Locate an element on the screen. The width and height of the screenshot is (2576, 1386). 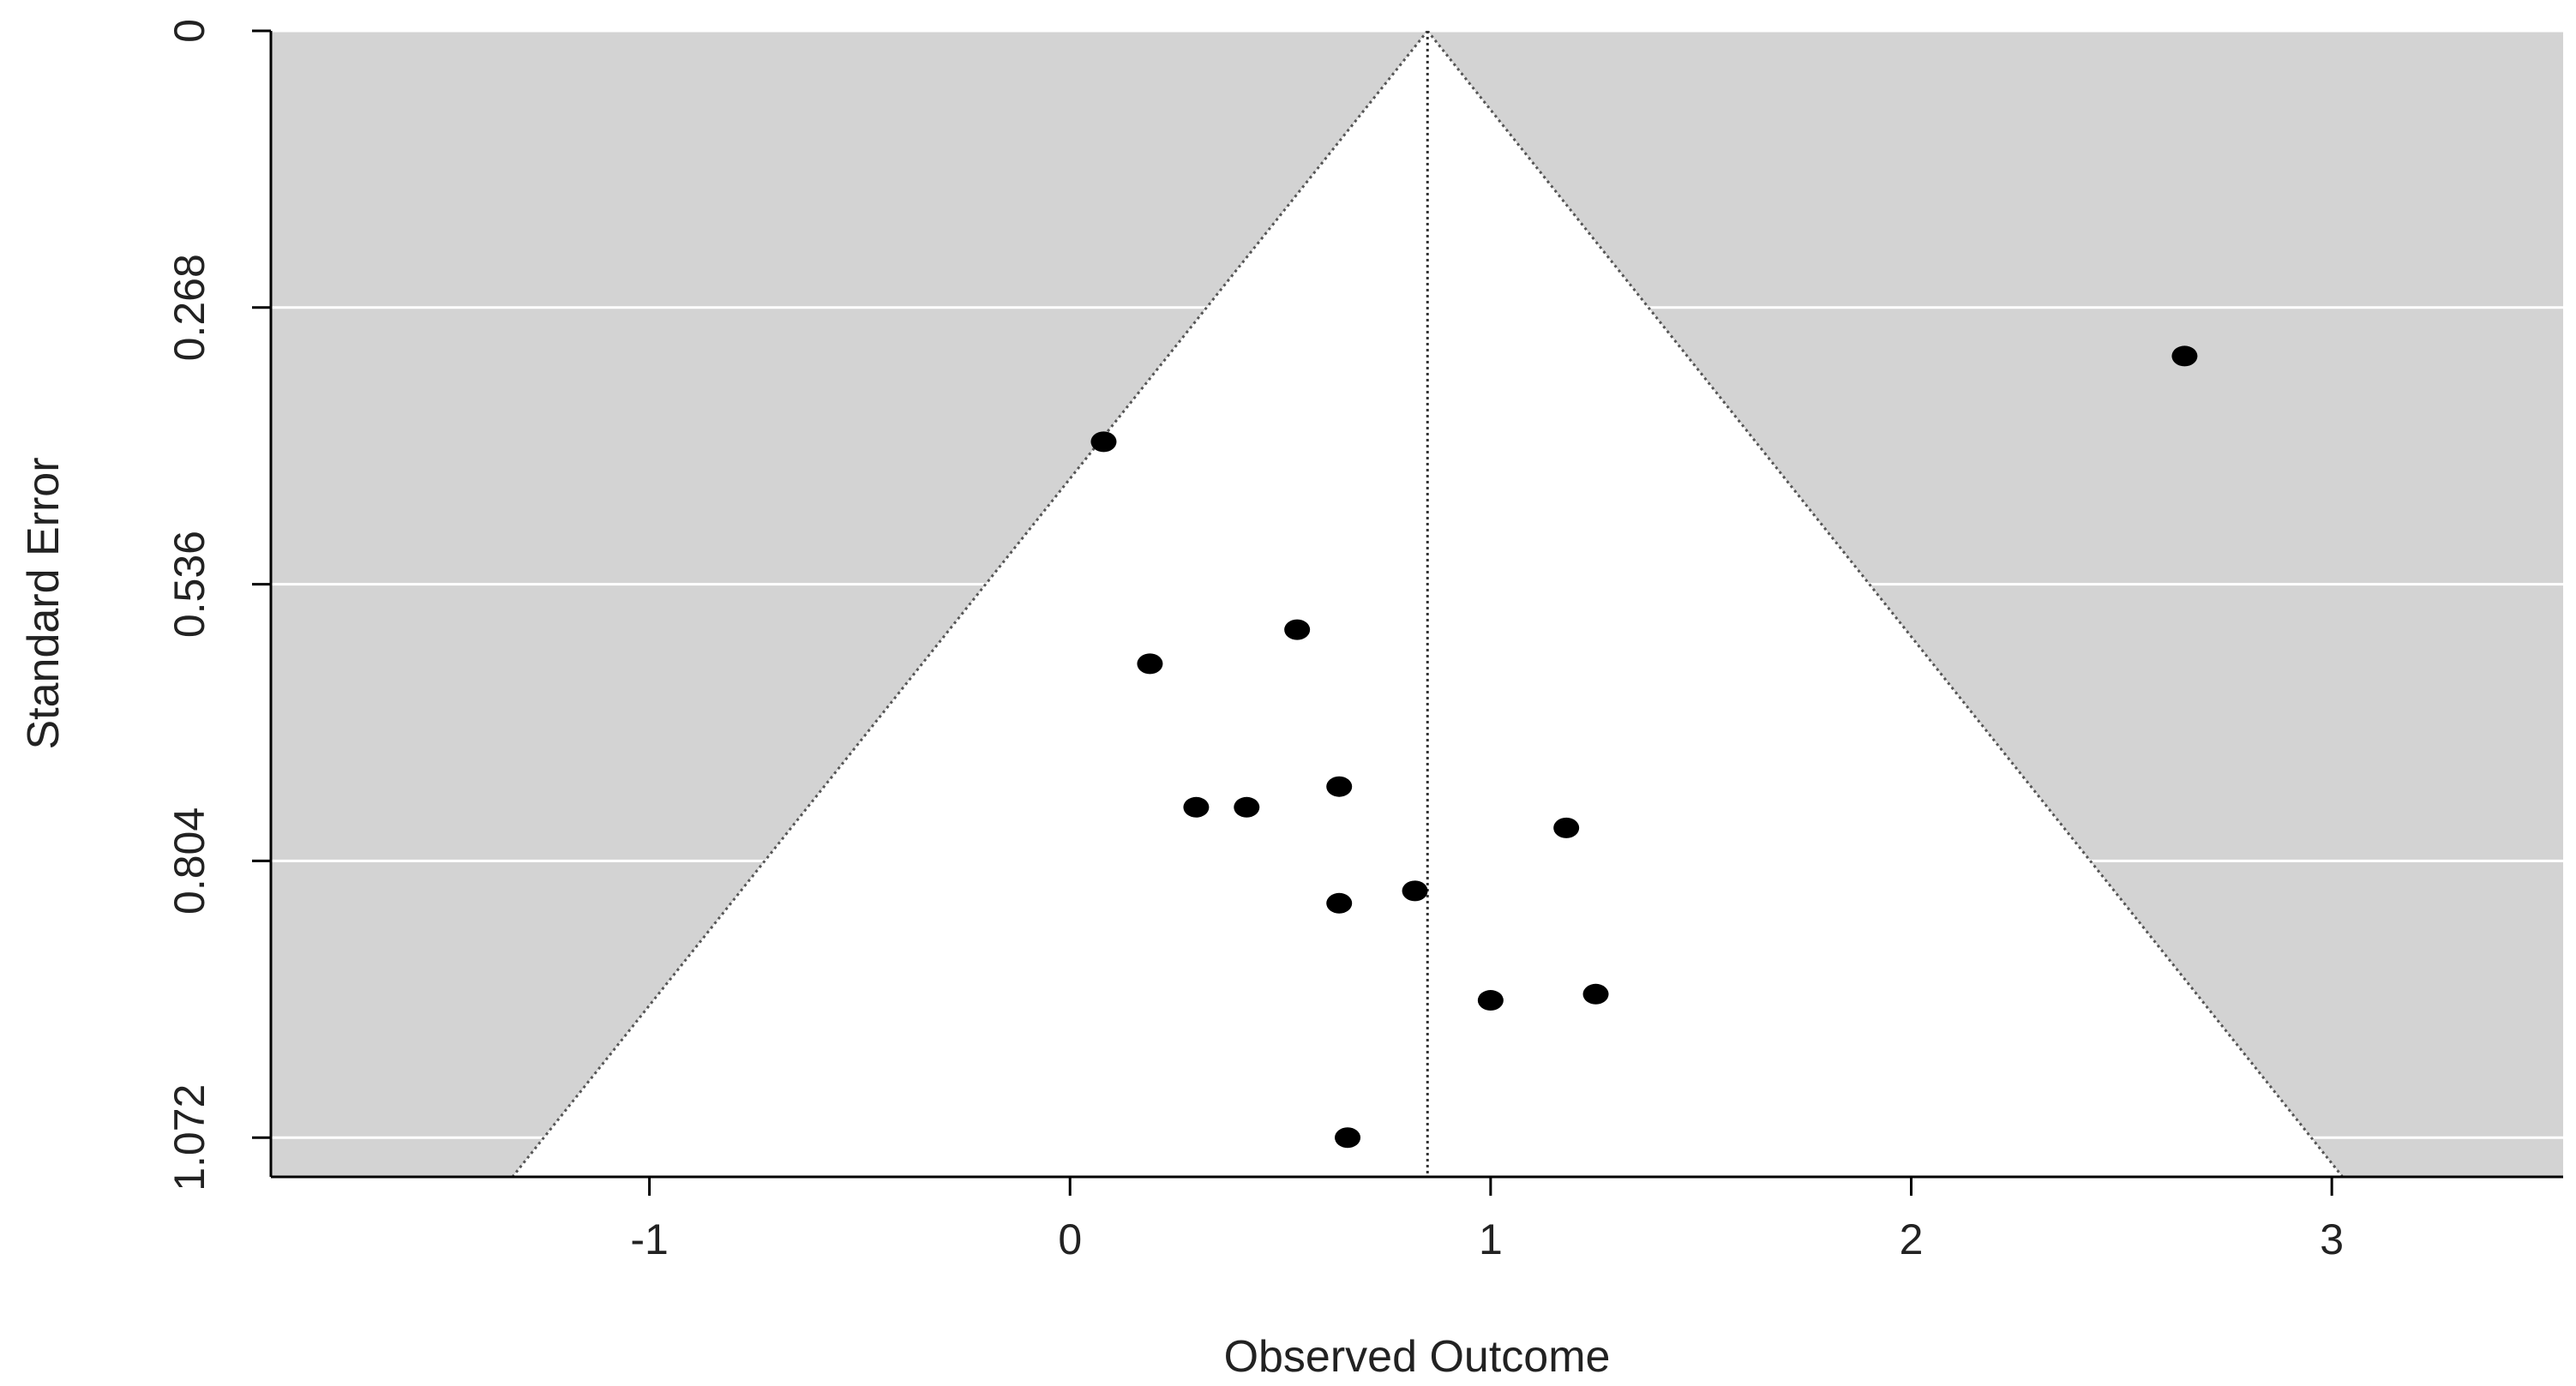
x-axis-title: Observed Outcome is located at coordinates (1417, 1357).